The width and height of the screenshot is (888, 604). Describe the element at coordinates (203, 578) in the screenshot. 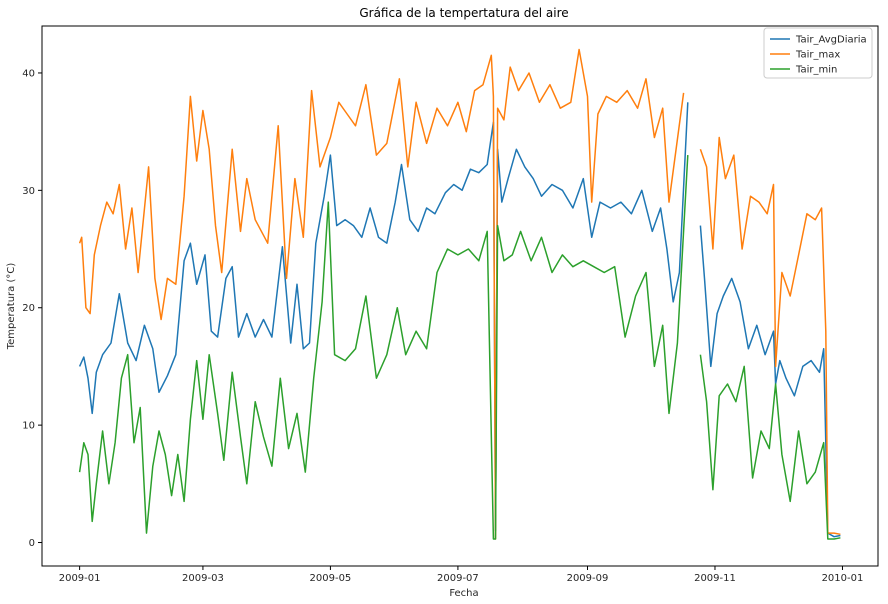

I see `x-tick-label: 2009-03` at that location.